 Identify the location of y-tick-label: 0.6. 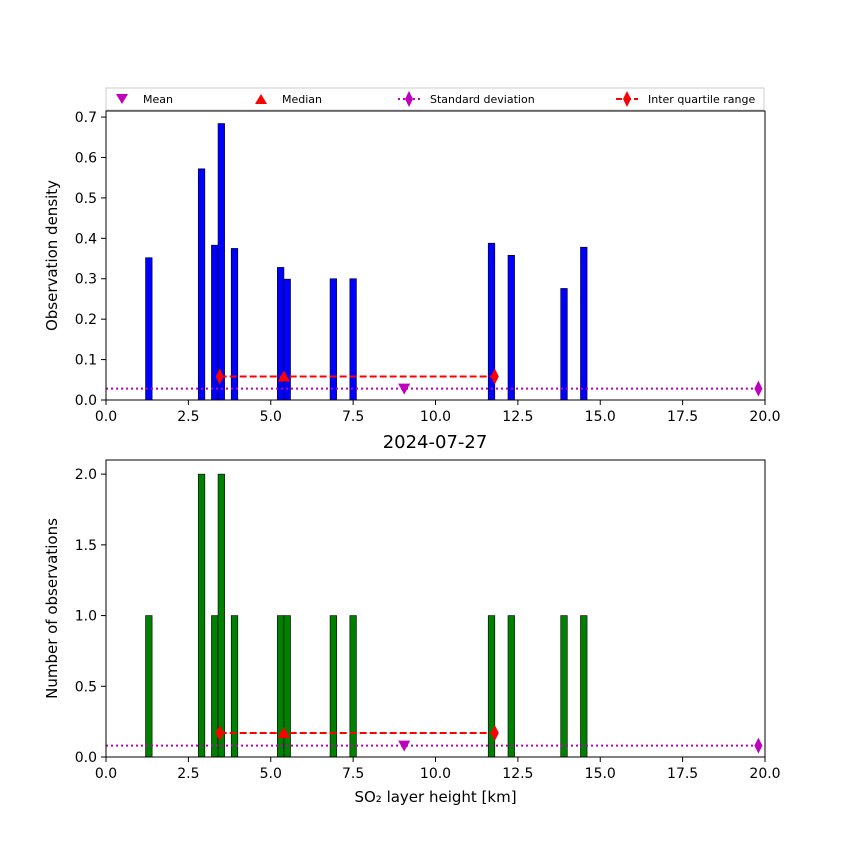
(86, 158).